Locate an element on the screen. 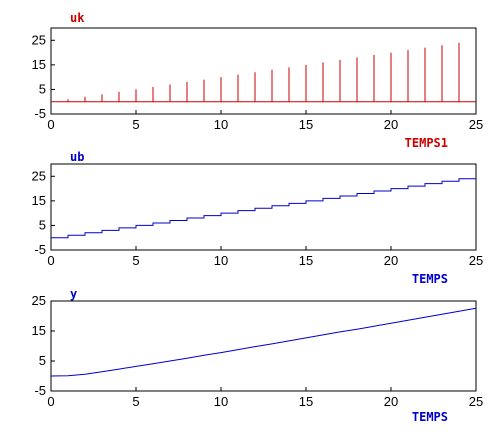 Image resolution: width=495 pixels, height=437 pixels. chart-uk-y-tick-label: 15 is located at coordinates (39, 64).